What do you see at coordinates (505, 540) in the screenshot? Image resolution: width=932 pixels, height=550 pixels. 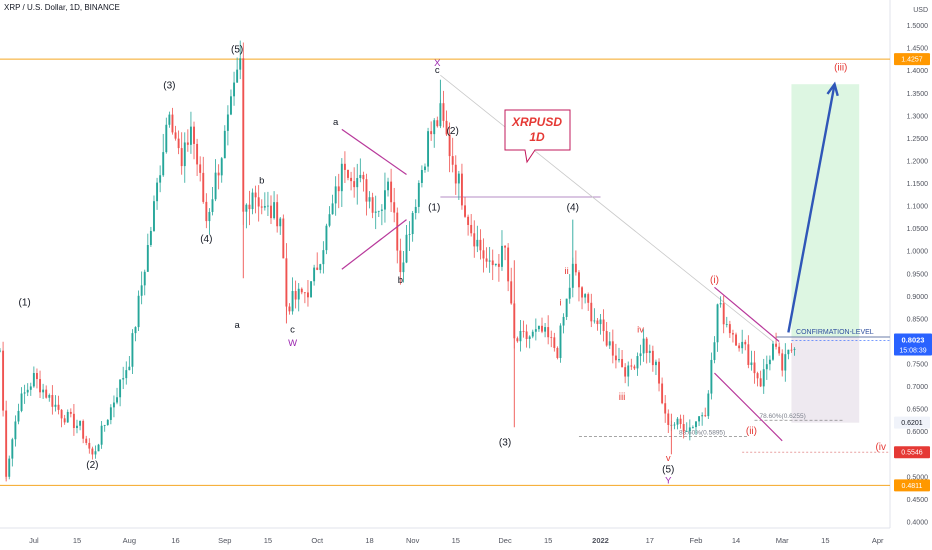 I see `x-tick-label: Dec` at bounding box center [505, 540].